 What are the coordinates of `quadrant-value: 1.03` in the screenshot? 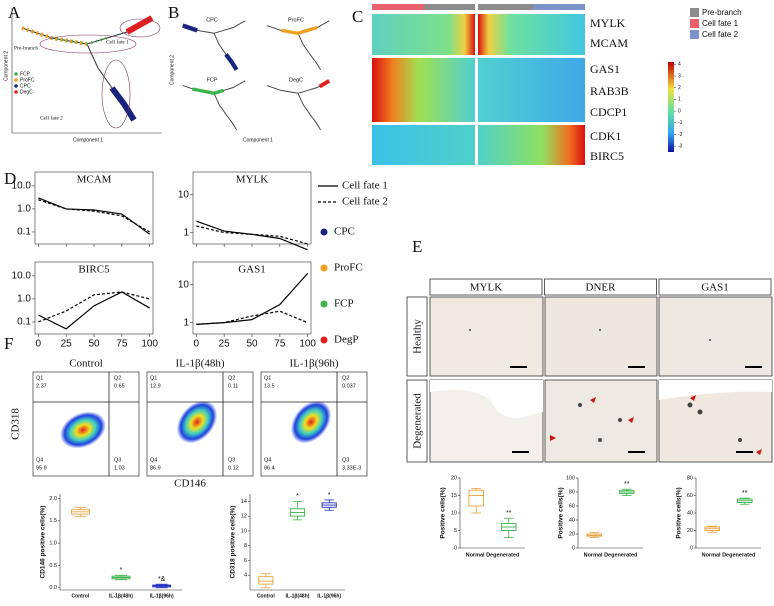 It's located at (119, 468).